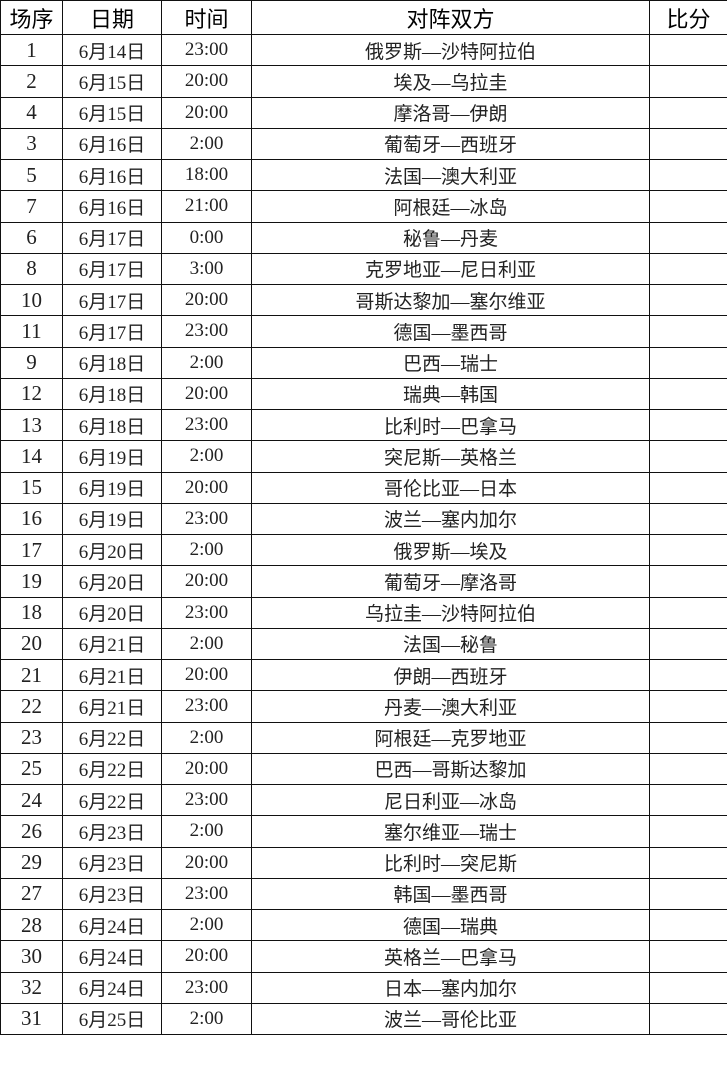 The height and width of the screenshot is (1067, 727). What do you see at coordinates (450, 831) in the screenshot?
I see `match-cell: 塞尔维亚—瑞士` at bounding box center [450, 831].